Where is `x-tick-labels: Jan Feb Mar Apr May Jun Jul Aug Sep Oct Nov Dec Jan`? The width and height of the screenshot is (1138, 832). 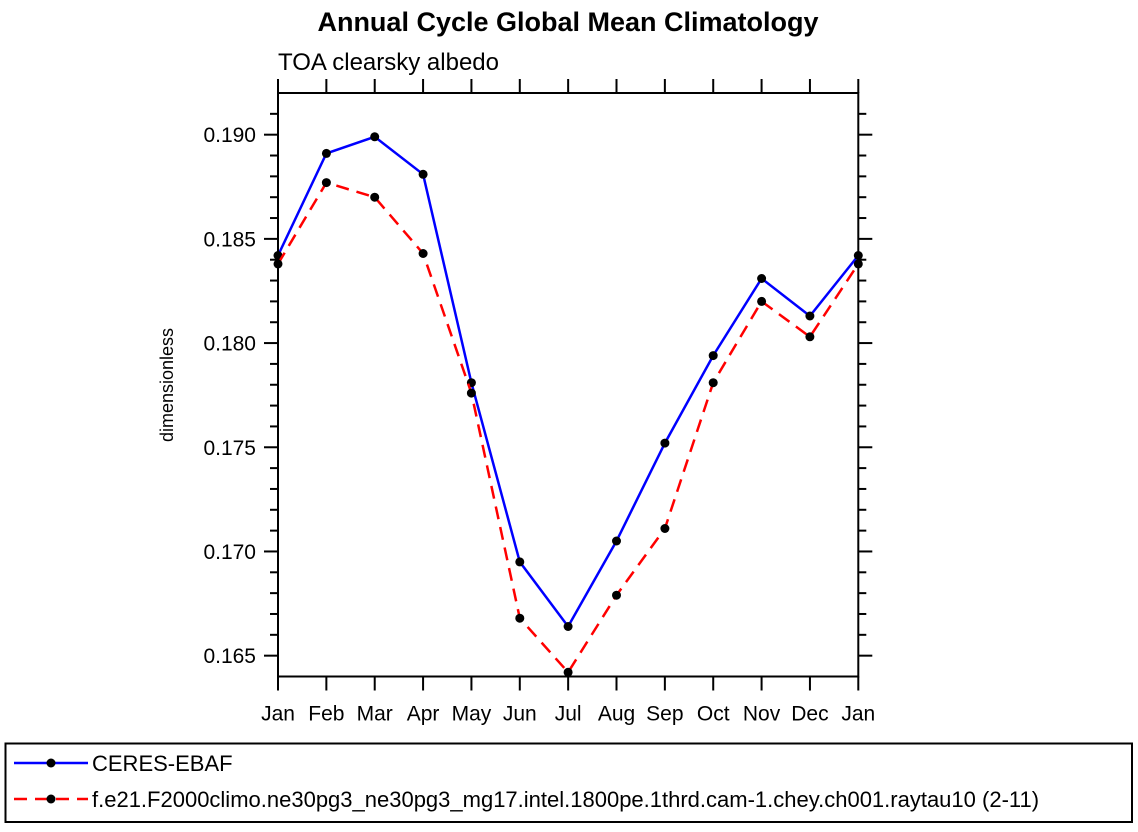
x-tick-labels: Jan Feb Mar Apr May Jun Jul Aug Sep Oct Nov Dec Jan is located at coordinates (568, 714).